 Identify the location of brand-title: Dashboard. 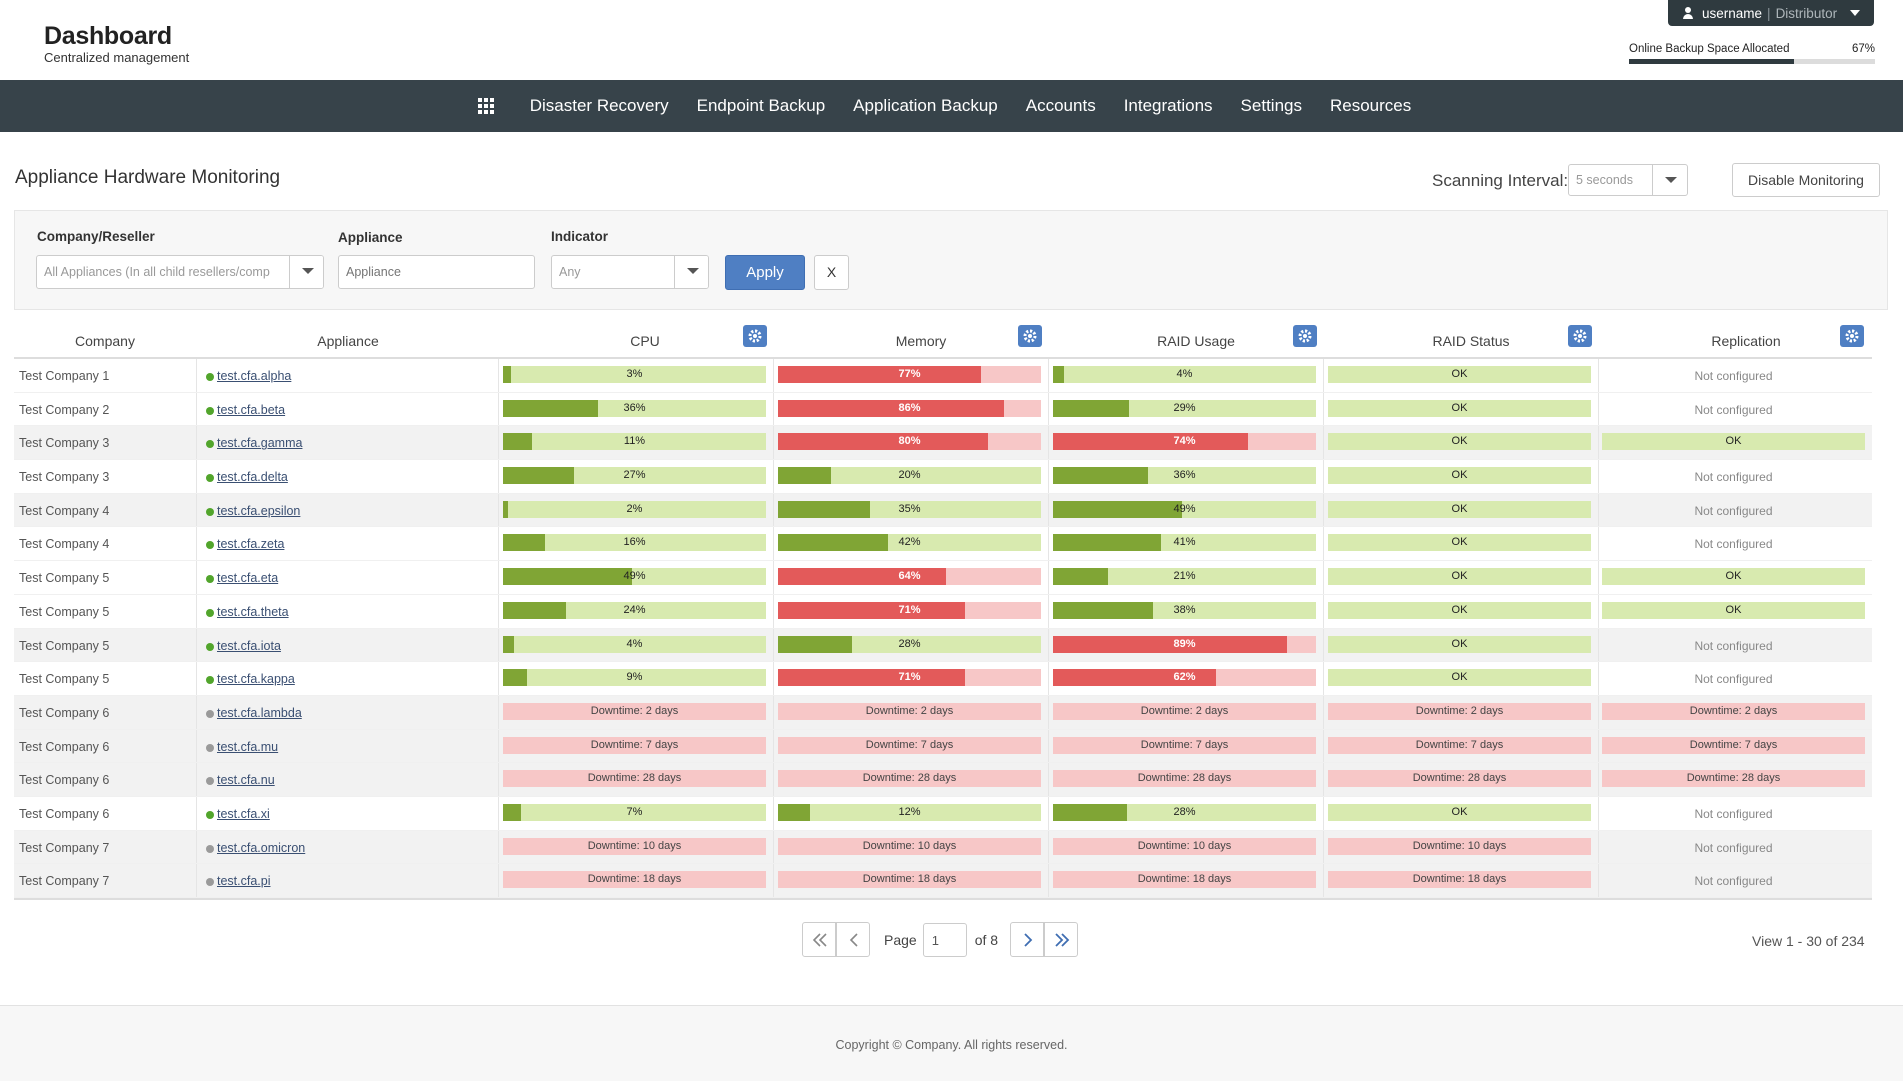
(108, 36).